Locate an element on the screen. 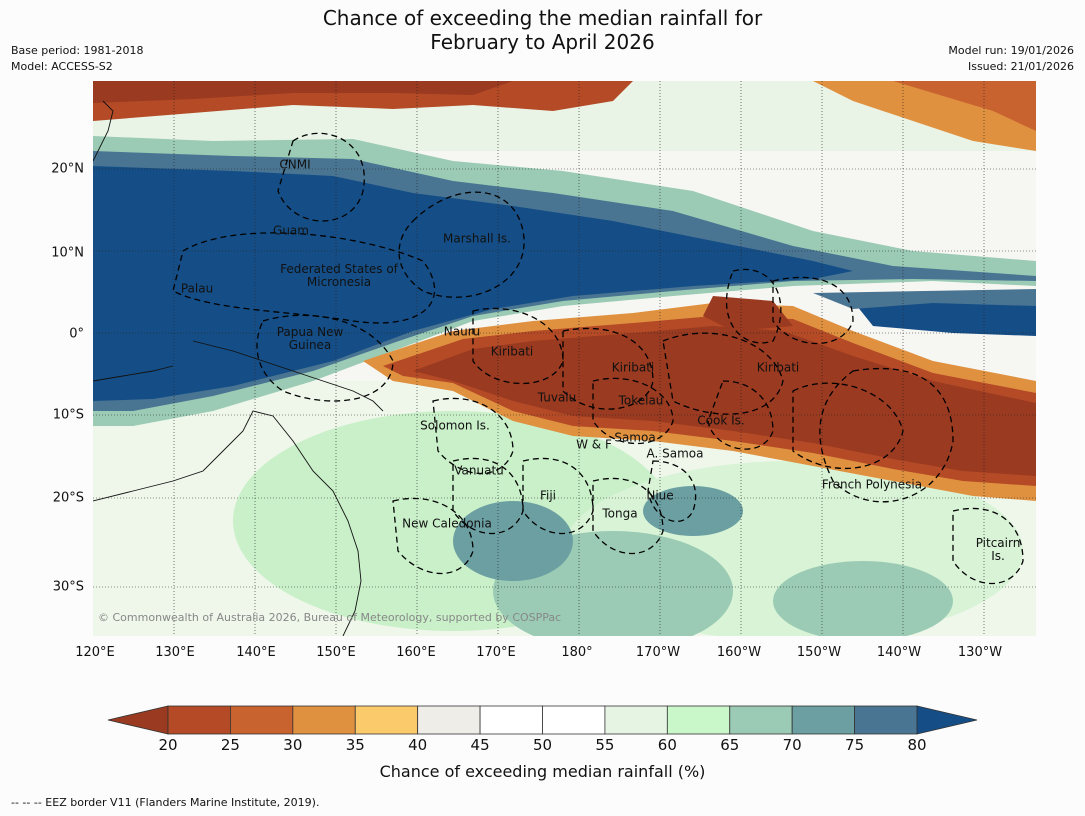  colorbar-tick-55: 55 is located at coordinates (605, 745).